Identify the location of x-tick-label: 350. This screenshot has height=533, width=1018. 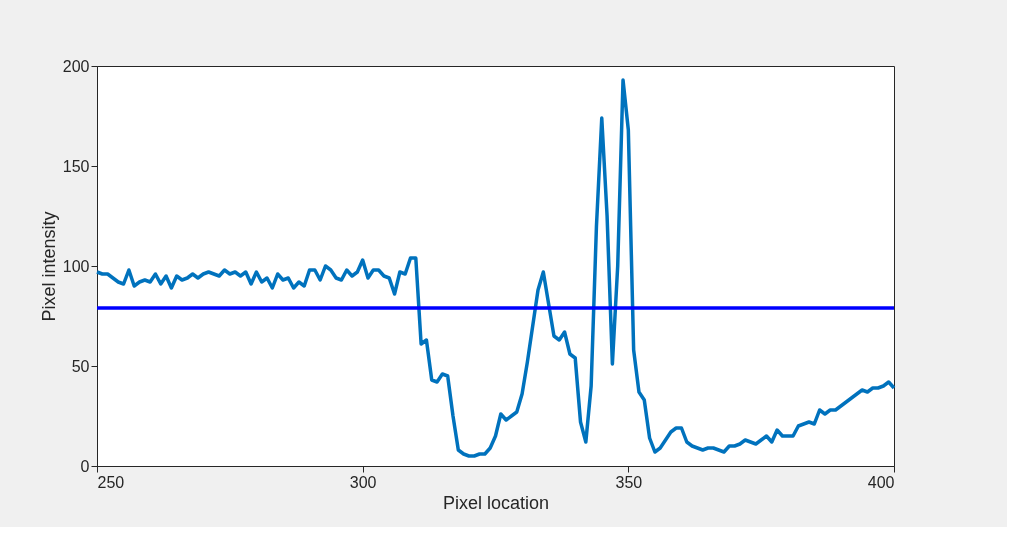
(629, 482).